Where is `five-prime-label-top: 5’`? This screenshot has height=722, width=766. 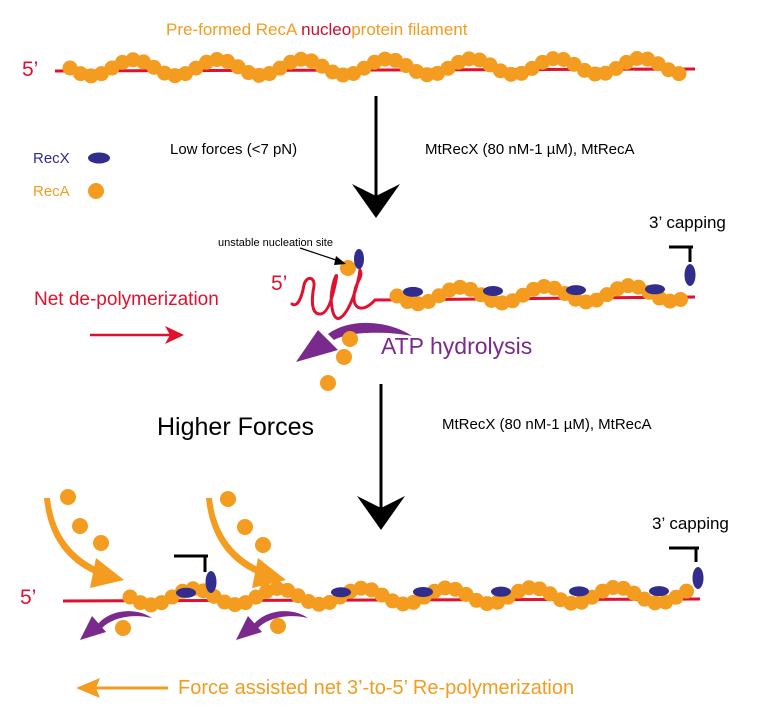 five-prime-label-top: 5’ is located at coordinates (30, 69).